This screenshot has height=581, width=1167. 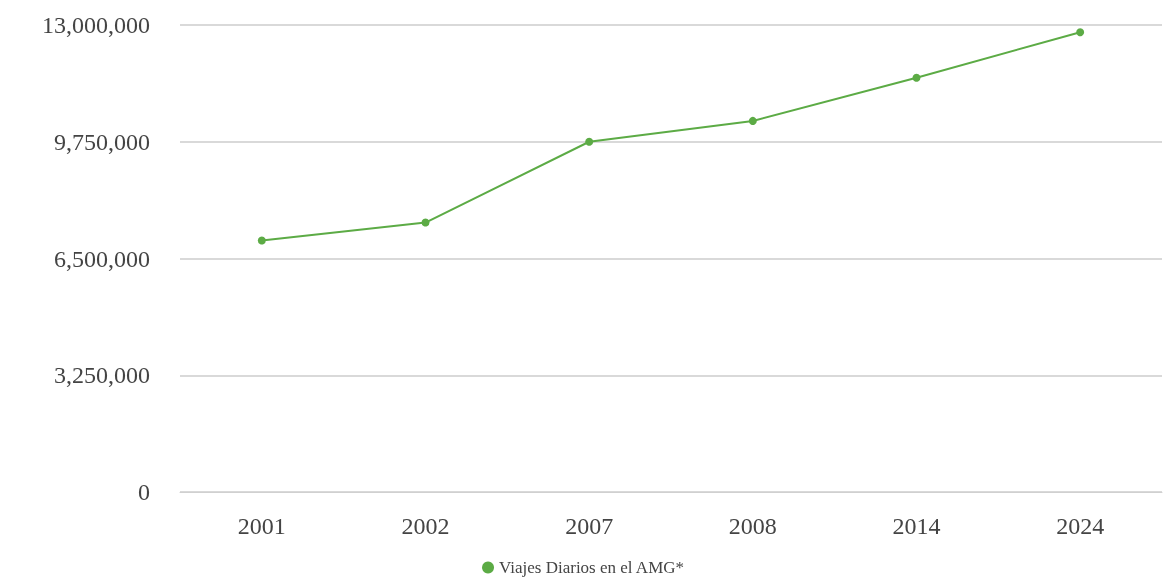 I want to click on x-tick-label: 2001, so click(x=261, y=526).